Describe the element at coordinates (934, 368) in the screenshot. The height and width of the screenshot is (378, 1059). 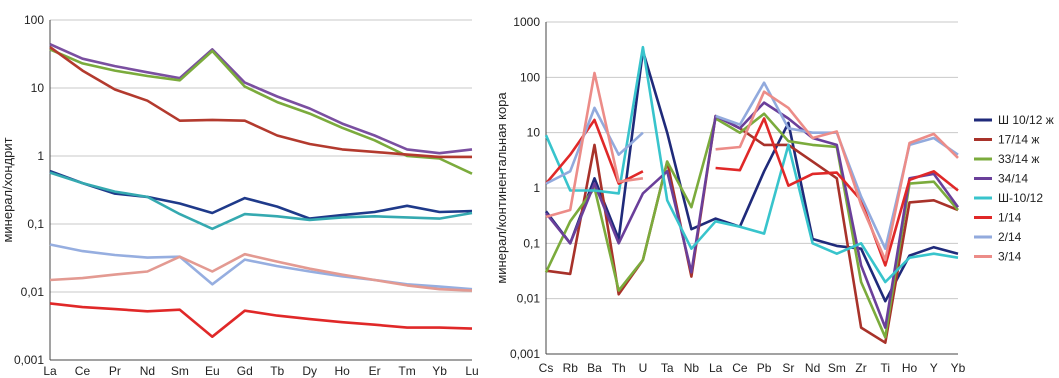
I see `x-tick-label: Y` at that location.